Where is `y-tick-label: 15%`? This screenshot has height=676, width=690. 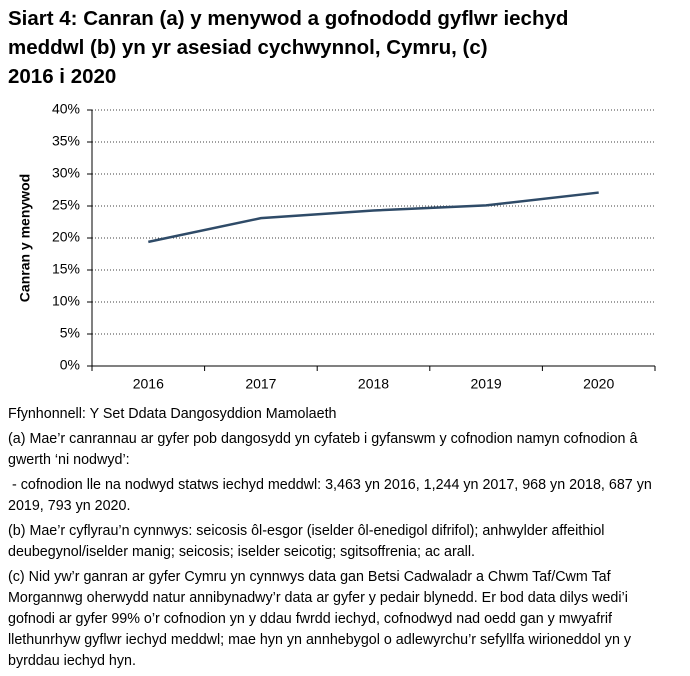
y-tick-label: 15% is located at coordinates (66, 269).